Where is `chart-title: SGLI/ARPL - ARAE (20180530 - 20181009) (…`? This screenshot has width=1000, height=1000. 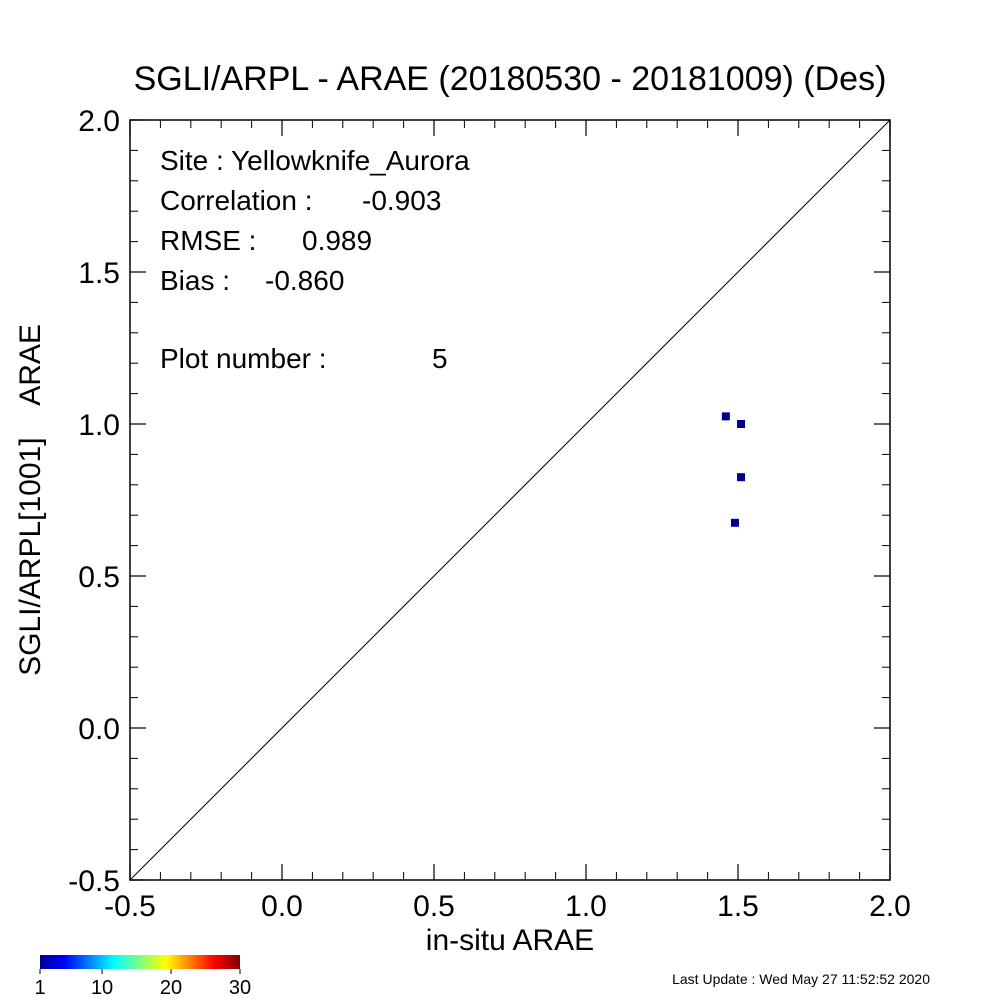 chart-title: SGLI/ARPL - ARAE (20180530 - 20181009) (… is located at coordinates (510, 79).